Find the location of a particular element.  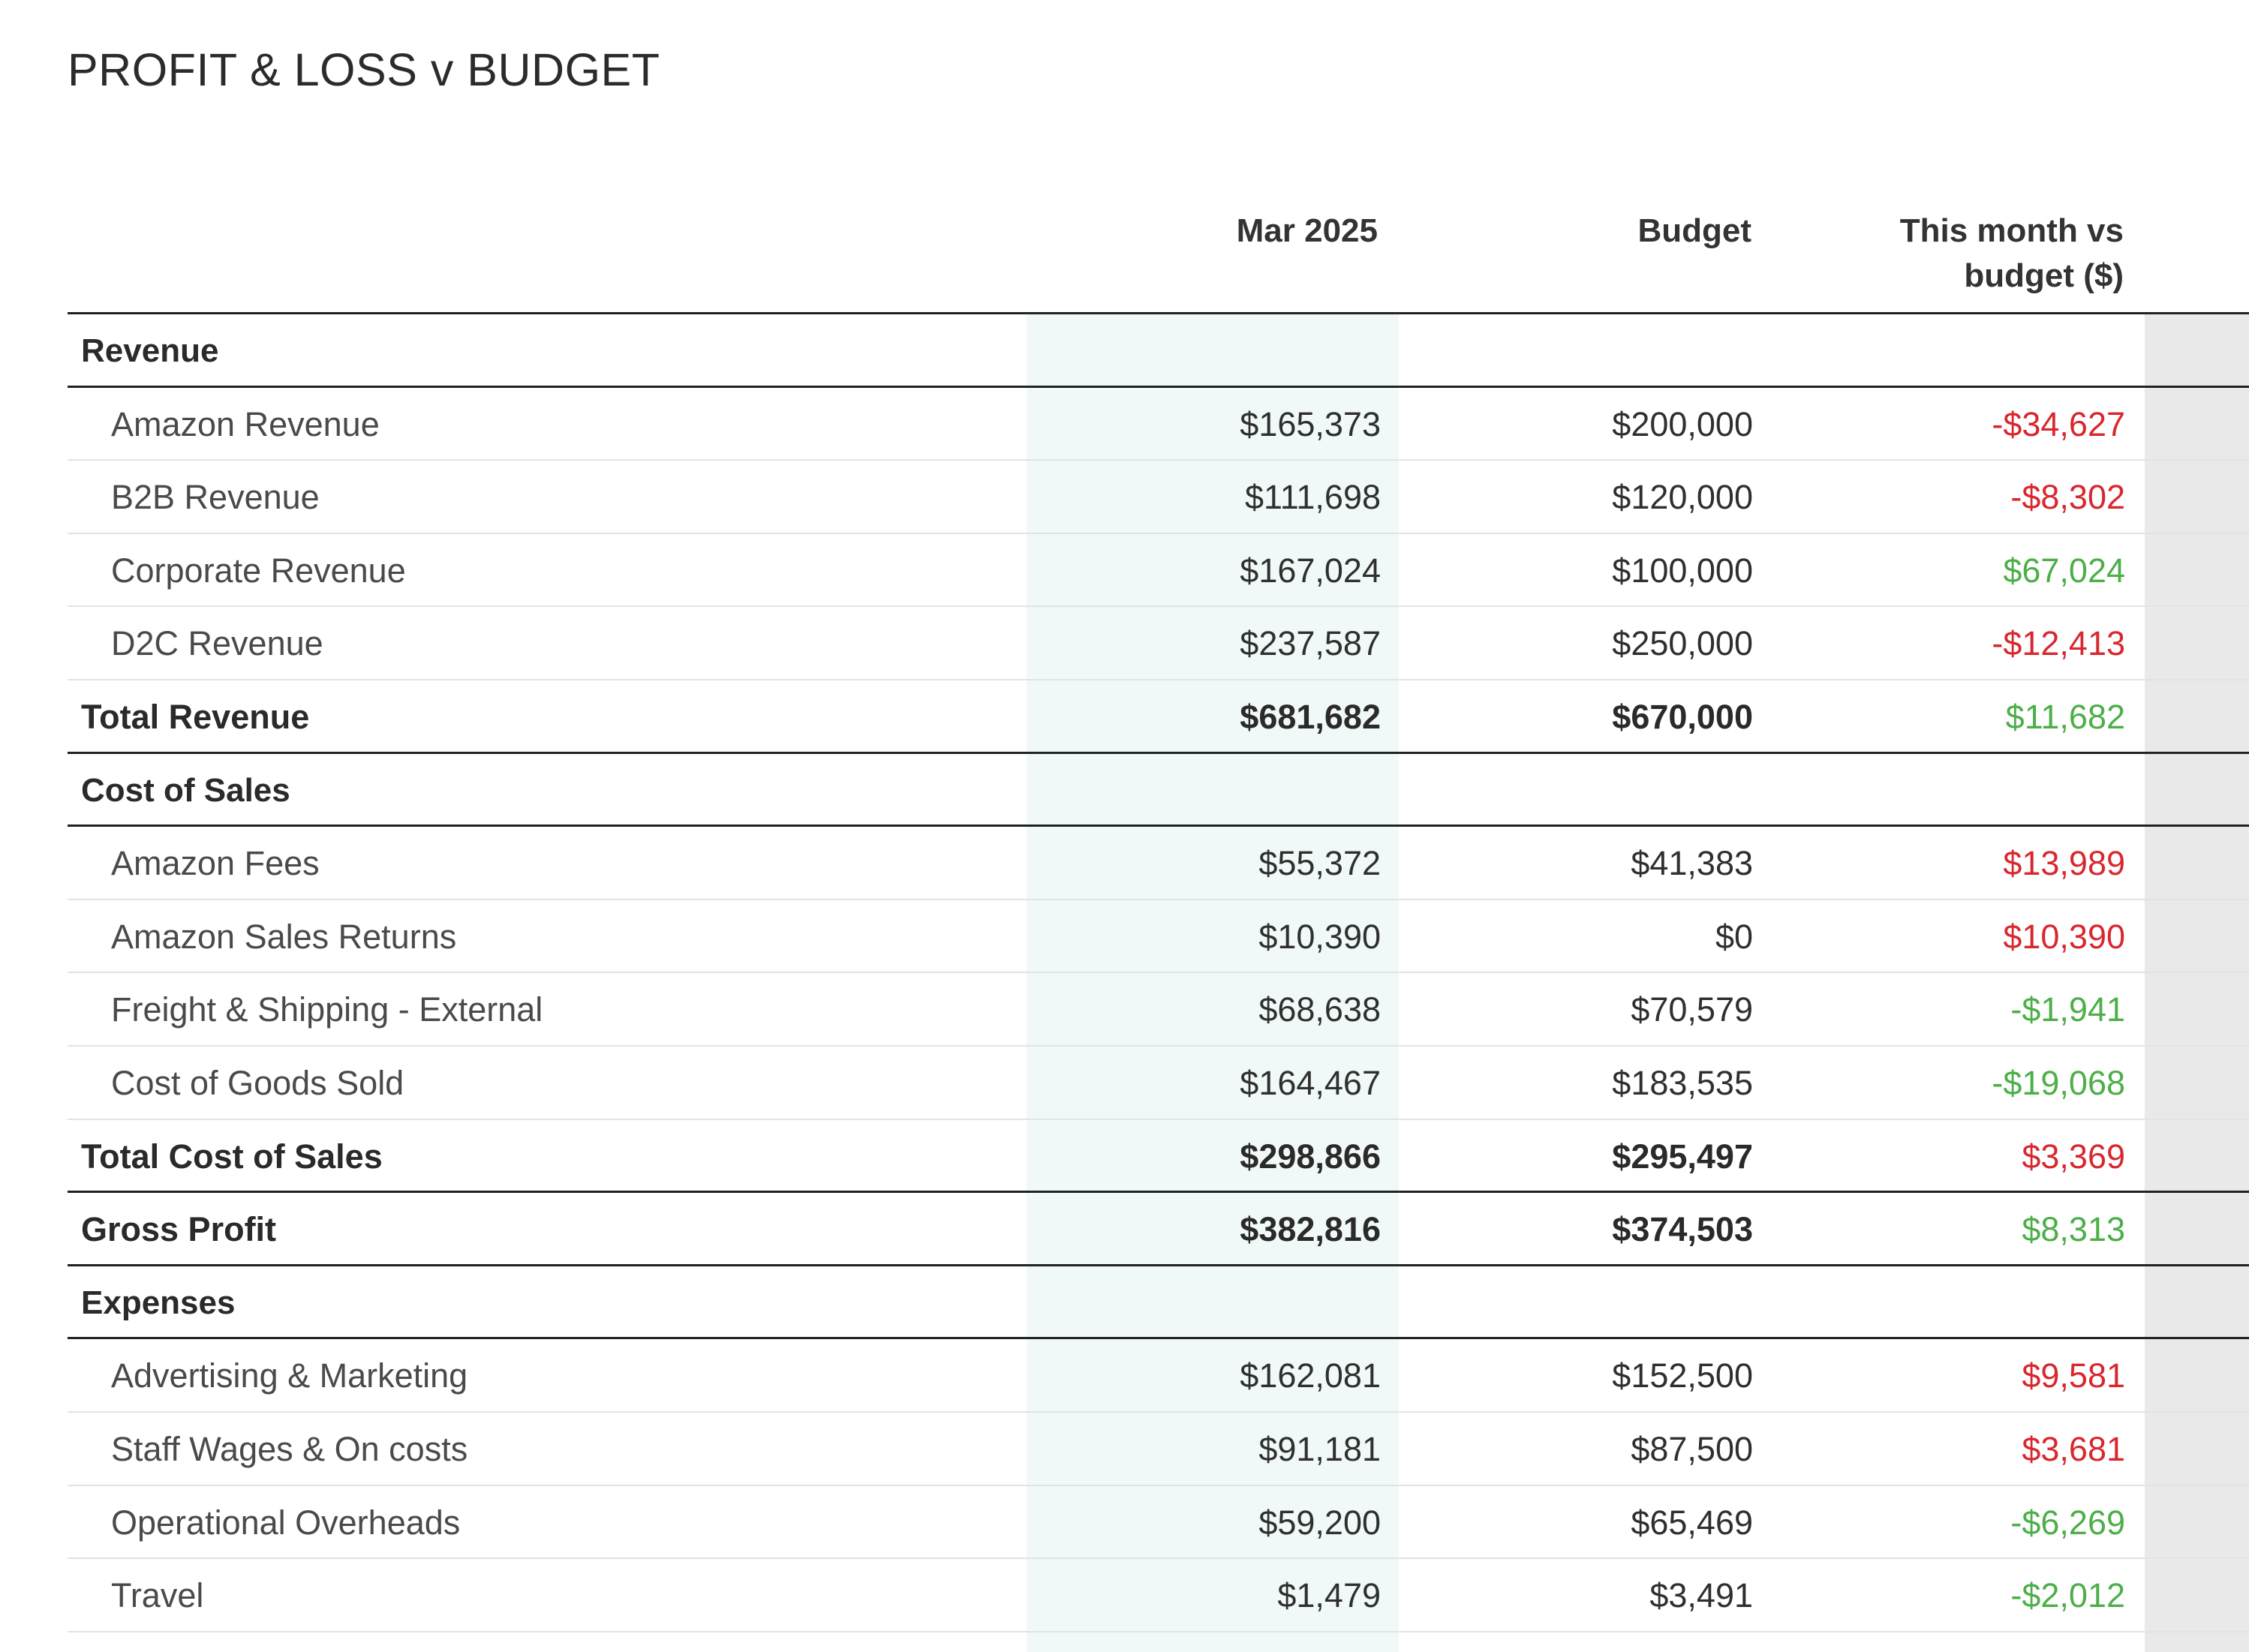

variance-value: $67,024 is located at coordinates (2064, 570).